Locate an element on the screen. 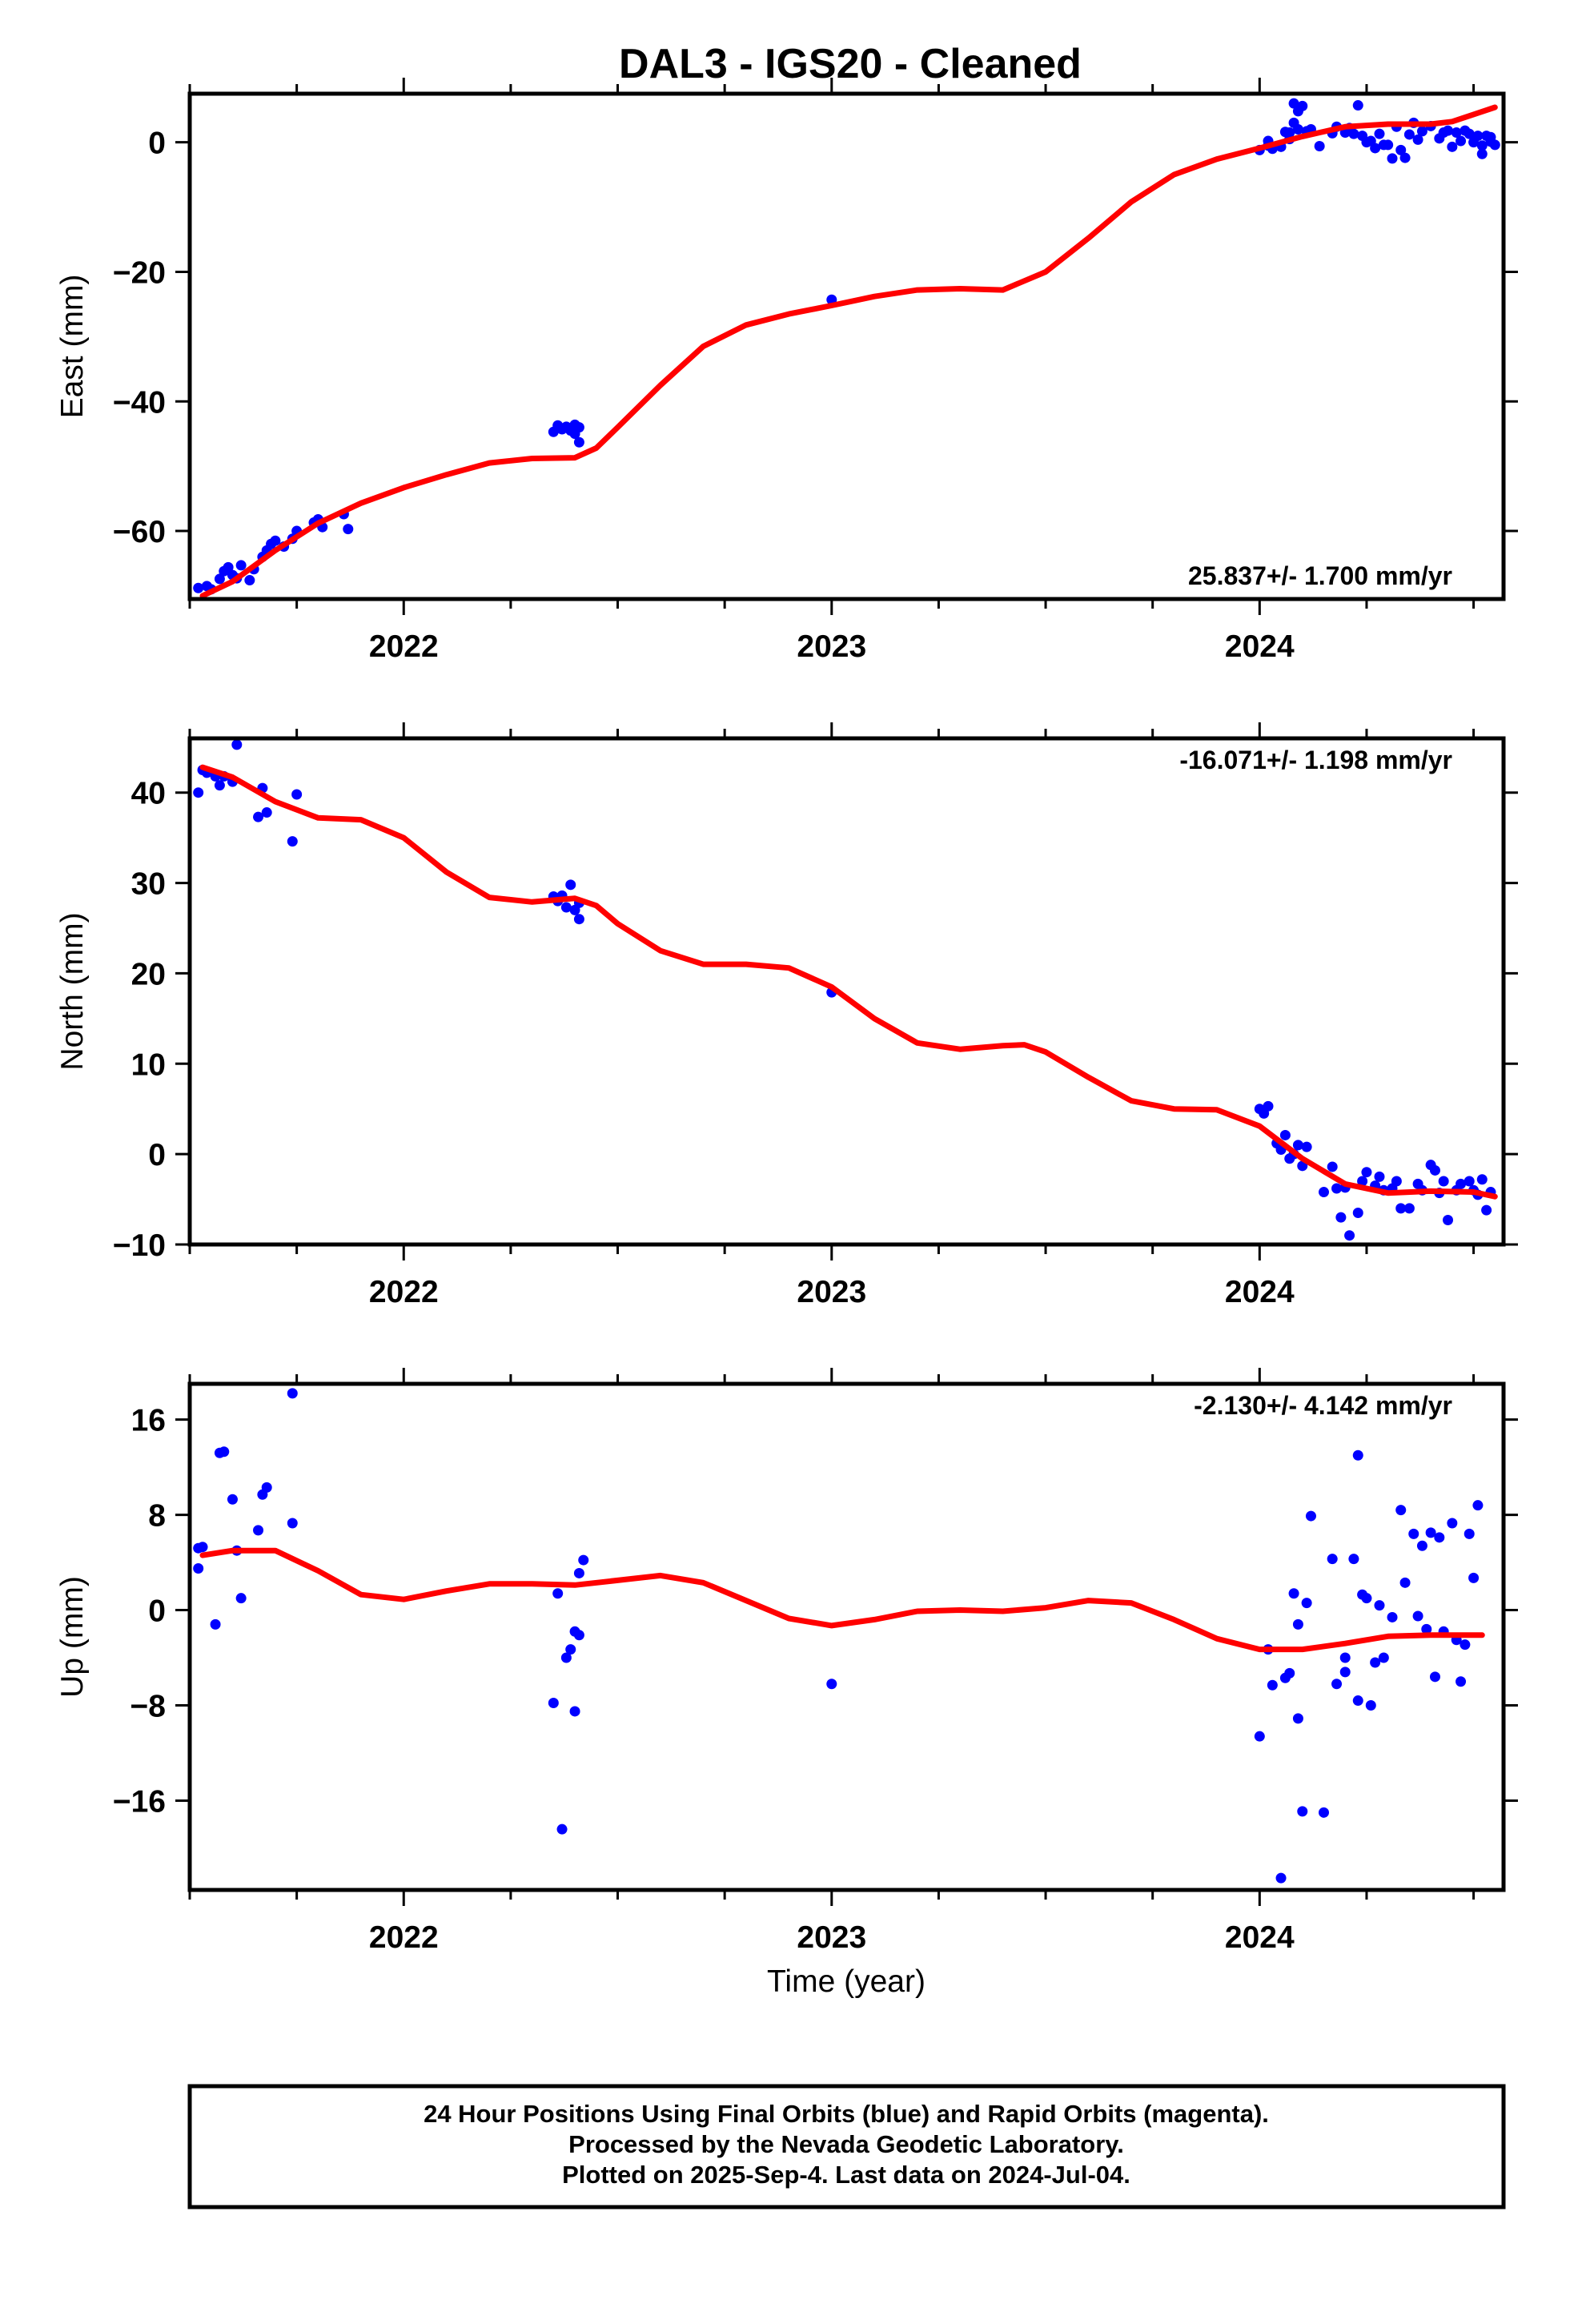 This screenshot has width=1582, height=2324. north-x-tick-label: 2023 is located at coordinates (831, 1292).